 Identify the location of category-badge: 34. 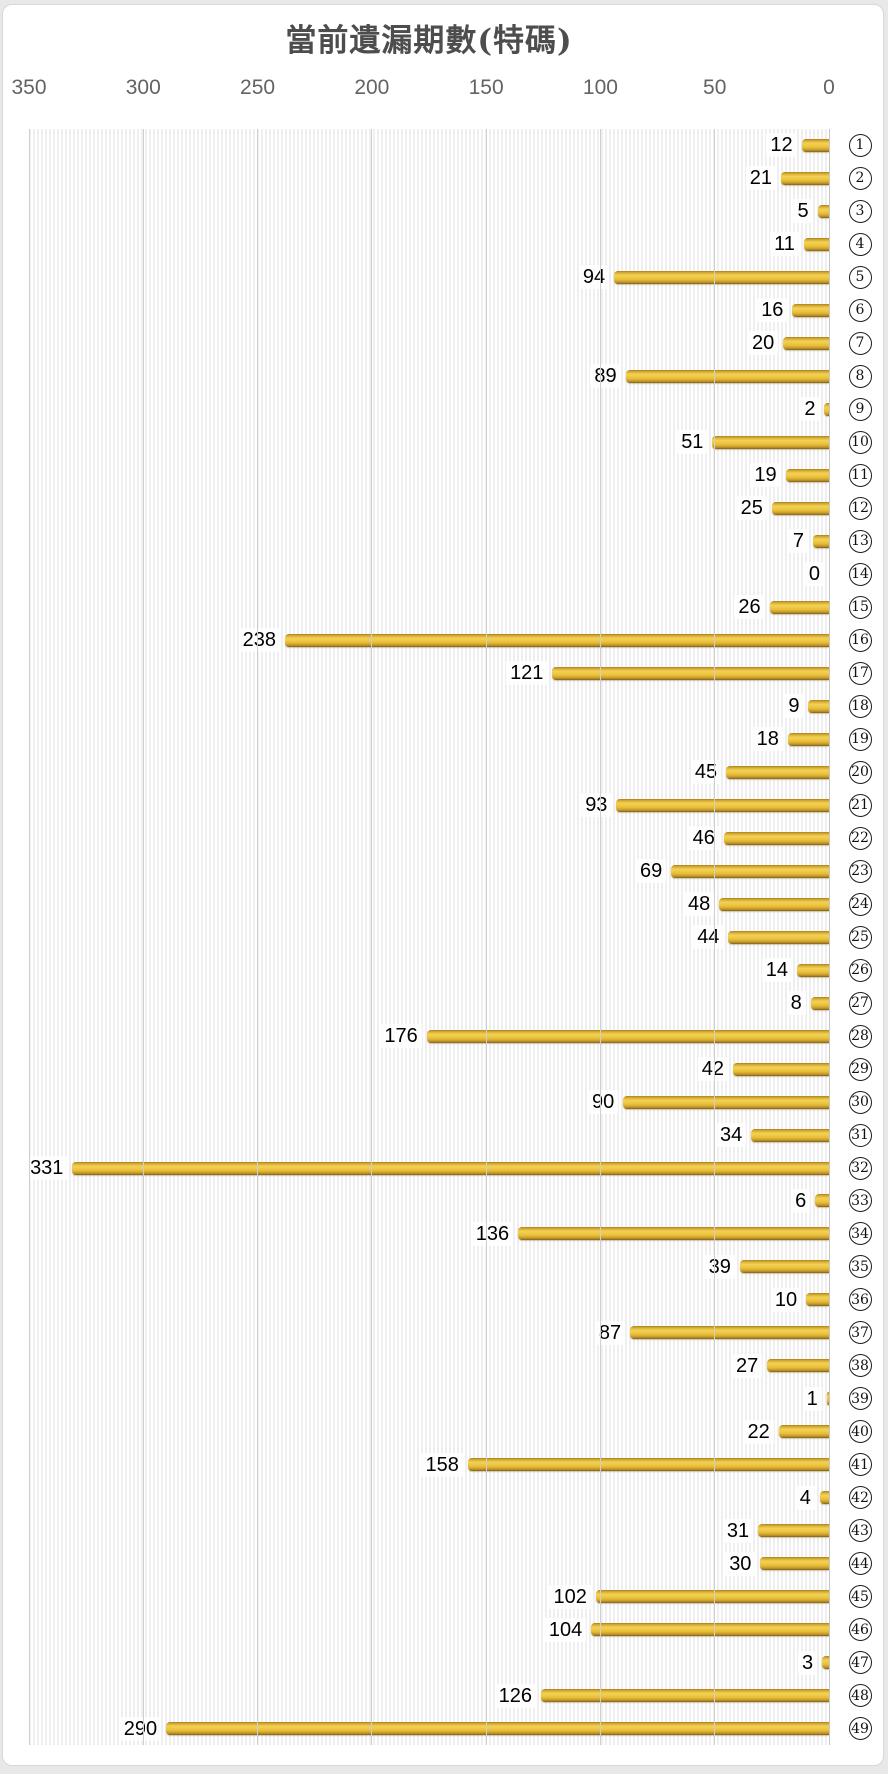
(860, 1234).